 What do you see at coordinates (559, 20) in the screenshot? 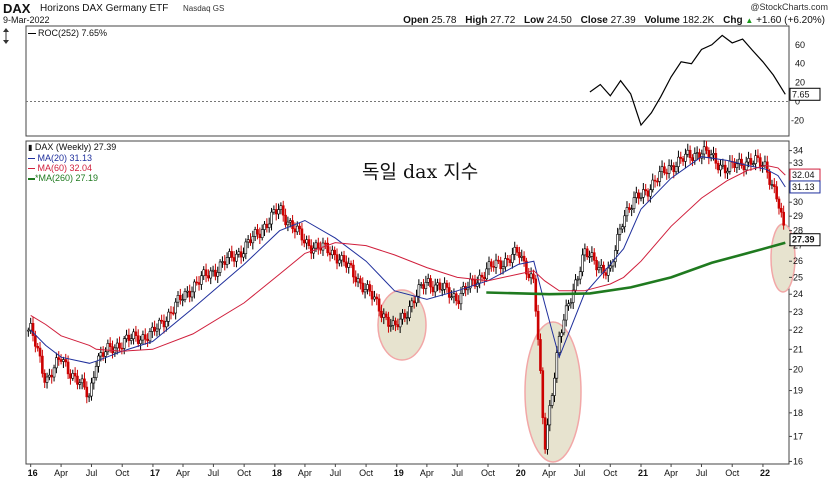
I see `low-value: 24.50` at bounding box center [559, 20].